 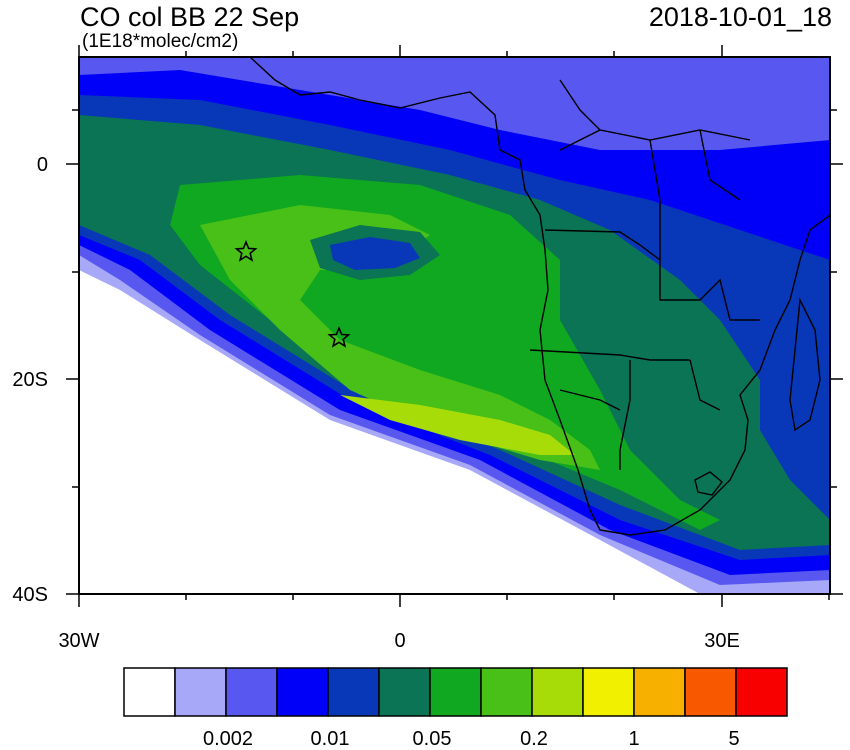 What do you see at coordinates (375, 253) in the screenshot?
I see `co-band-inner-core` at bounding box center [375, 253].